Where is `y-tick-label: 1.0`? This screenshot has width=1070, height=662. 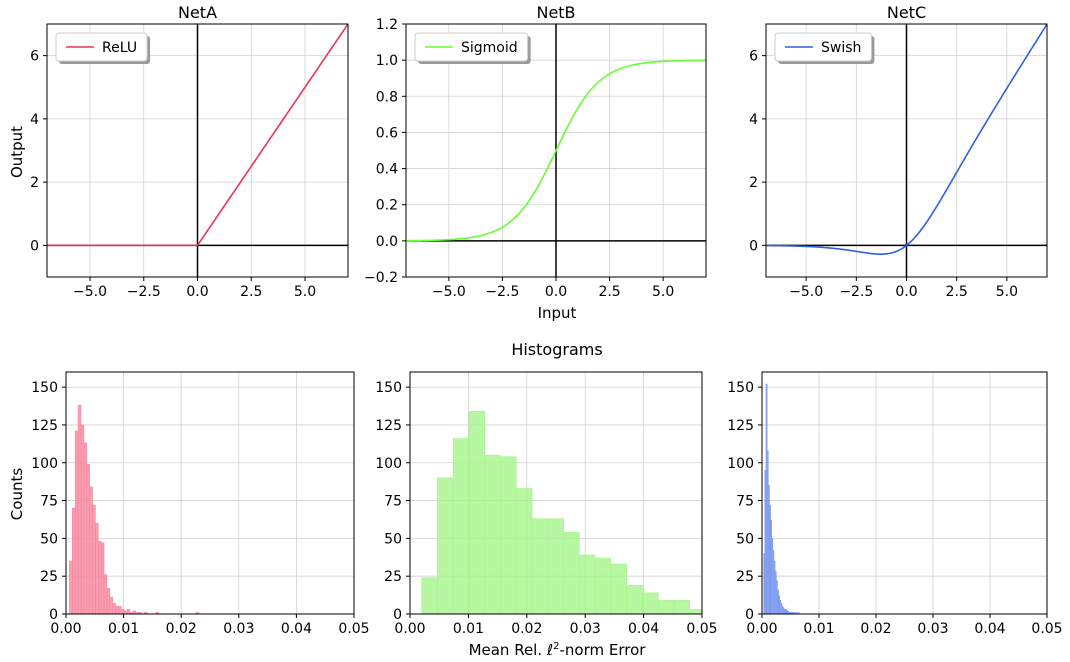 y-tick-label: 1.0 is located at coordinates (387, 61).